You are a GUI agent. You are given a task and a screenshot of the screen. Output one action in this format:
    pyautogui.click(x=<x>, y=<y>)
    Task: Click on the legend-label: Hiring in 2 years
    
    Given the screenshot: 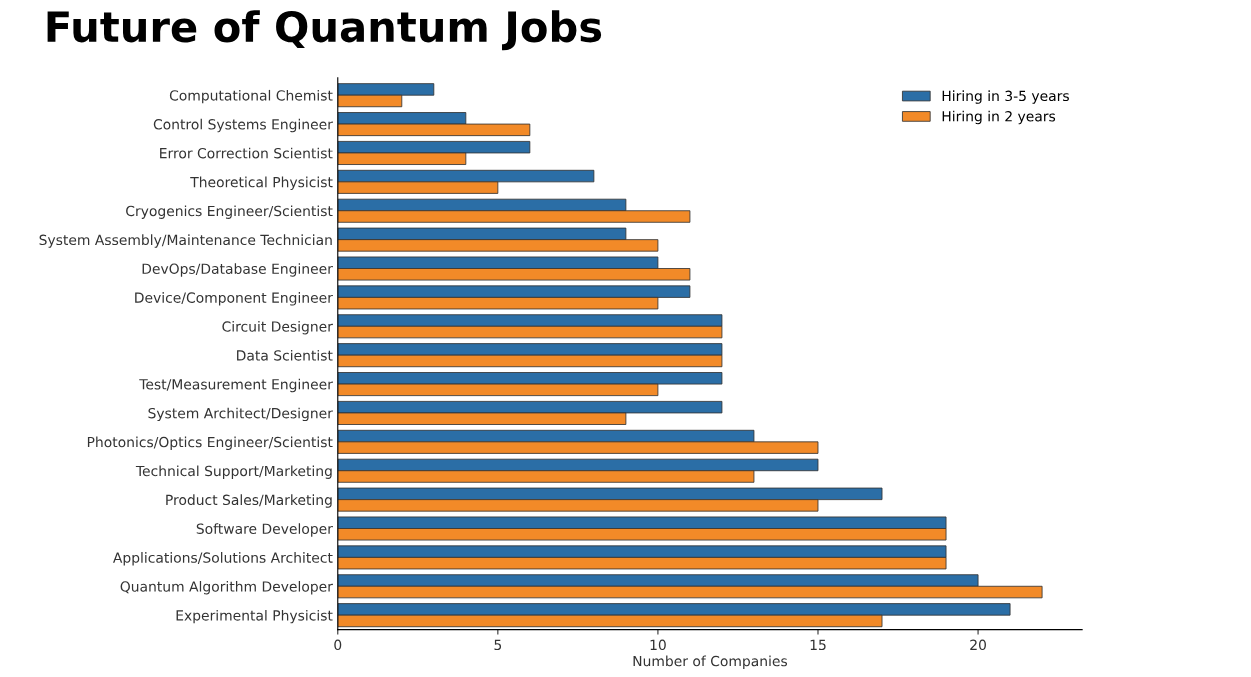 What is the action you would take?
    pyautogui.click(x=999, y=117)
    